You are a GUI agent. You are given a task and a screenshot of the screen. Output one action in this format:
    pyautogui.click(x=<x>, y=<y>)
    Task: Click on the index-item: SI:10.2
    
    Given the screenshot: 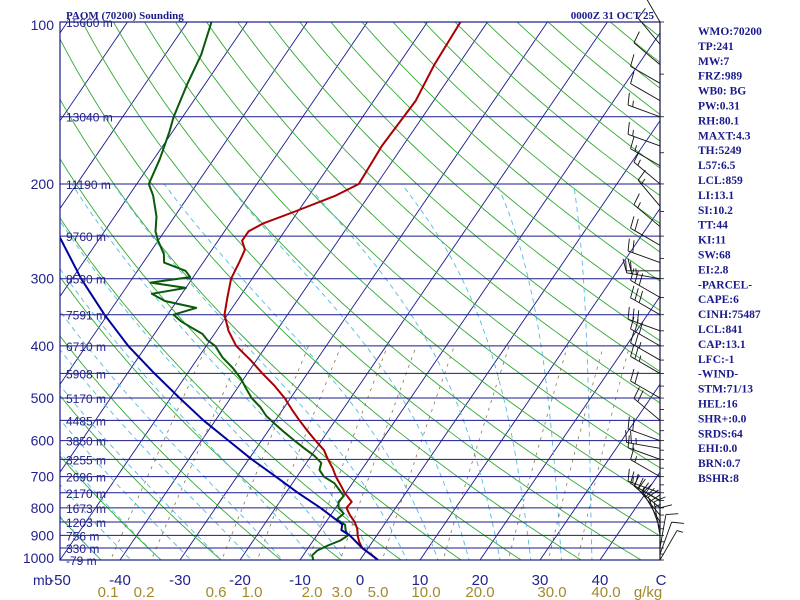 What is the action you would take?
    pyautogui.click(x=715, y=211)
    